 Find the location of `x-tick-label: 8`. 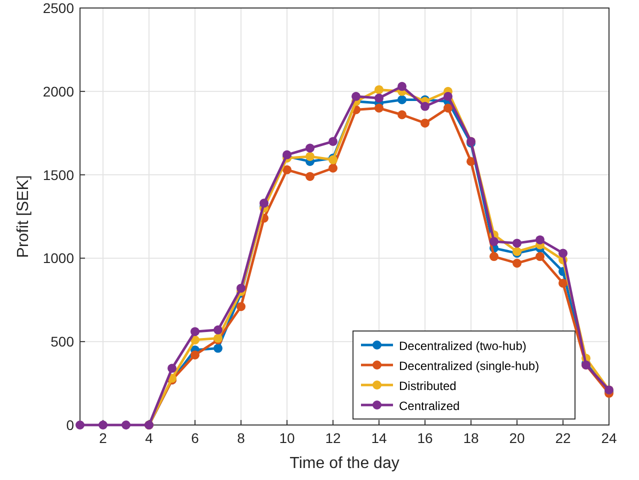

x-tick-label: 8 is located at coordinates (241, 438).